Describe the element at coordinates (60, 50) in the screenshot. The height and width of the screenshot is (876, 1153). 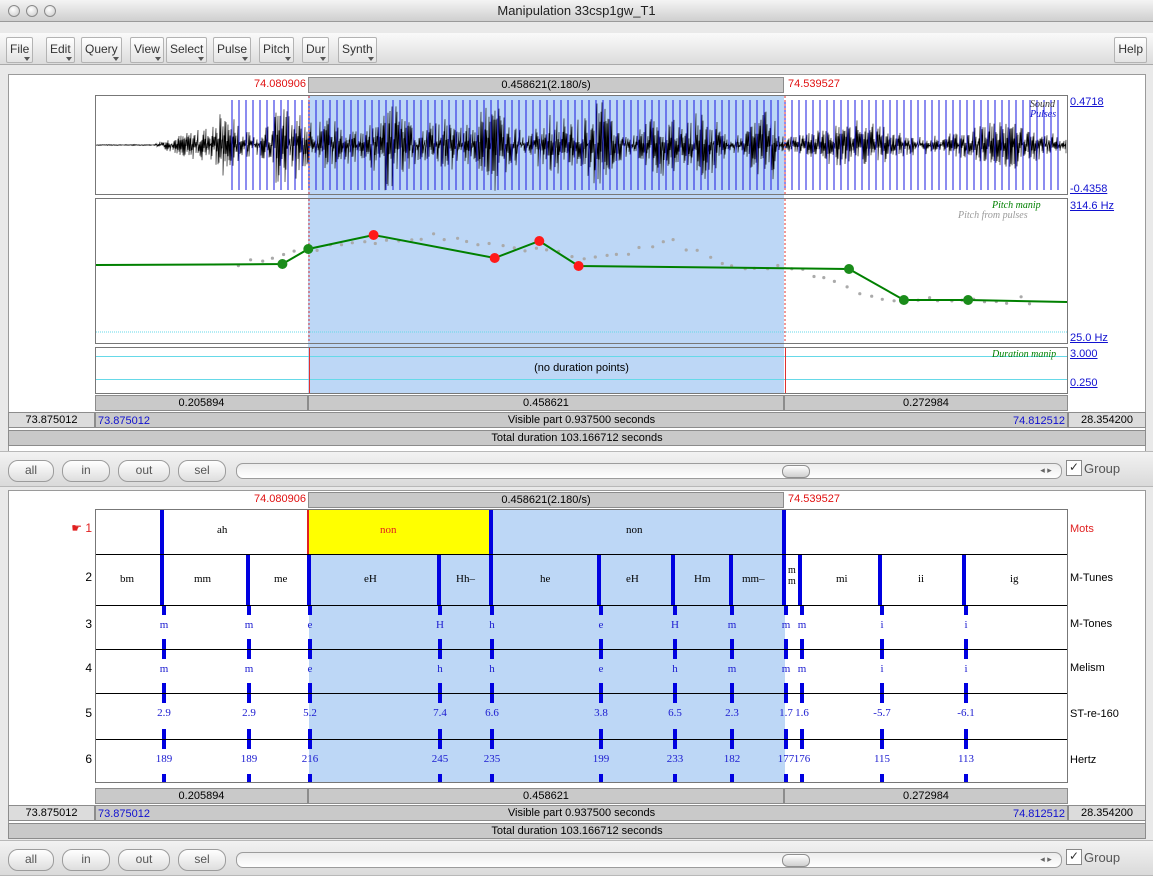
I see `menu-edit: Edit` at that location.